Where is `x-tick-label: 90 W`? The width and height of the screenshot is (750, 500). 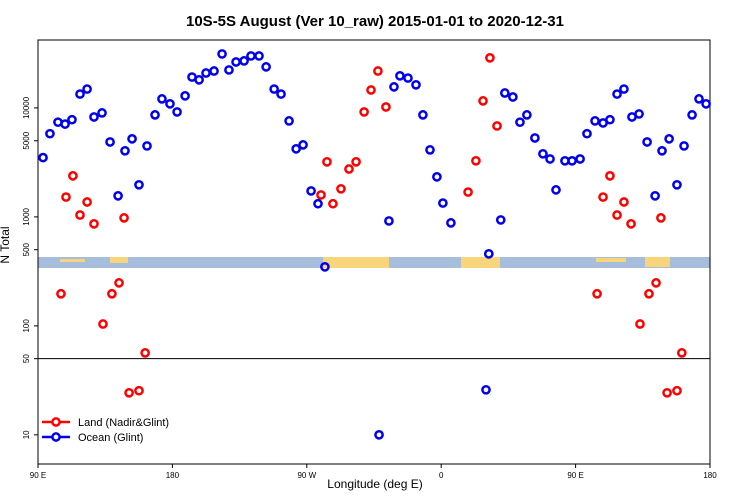
x-tick-label: 90 W is located at coordinates (306, 475).